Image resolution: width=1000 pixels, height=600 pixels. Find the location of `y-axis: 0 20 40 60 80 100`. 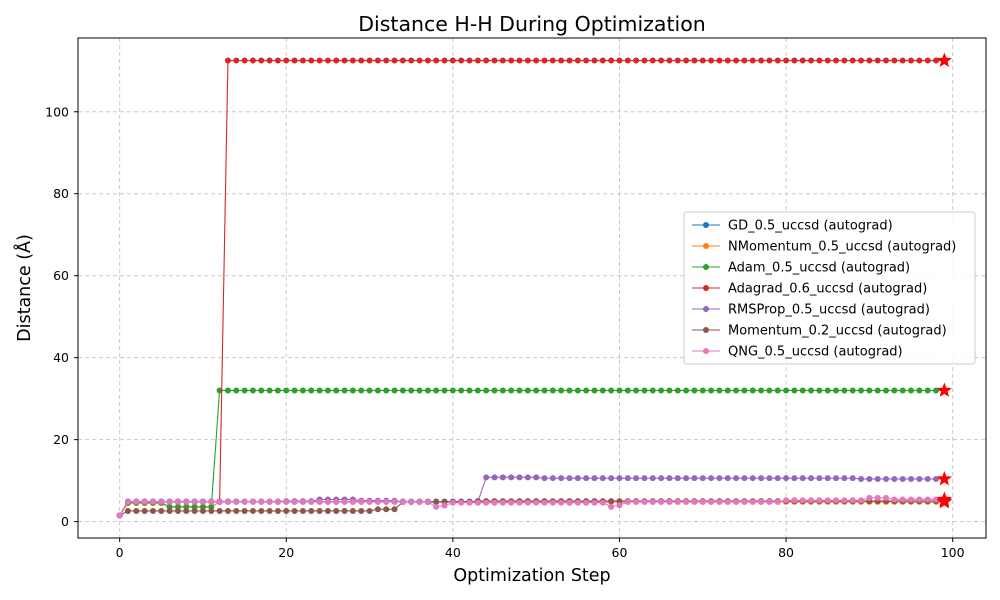

y-axis: 0 20 40 60 80 100 is located at coordinates (61, 316).